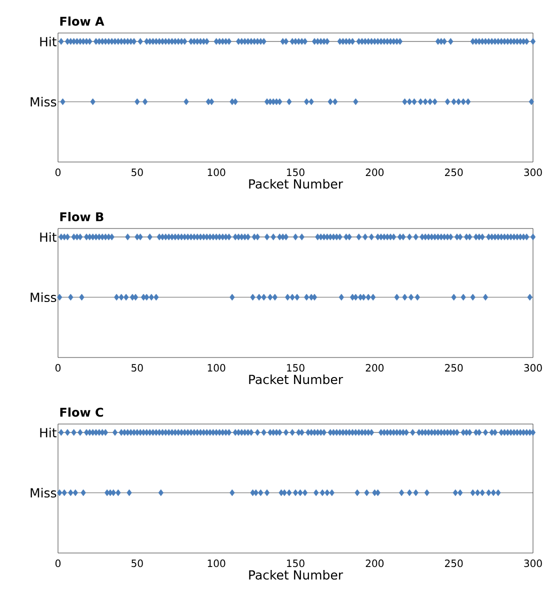  I want to click on chart-title: Flow B, so click(82, 217).